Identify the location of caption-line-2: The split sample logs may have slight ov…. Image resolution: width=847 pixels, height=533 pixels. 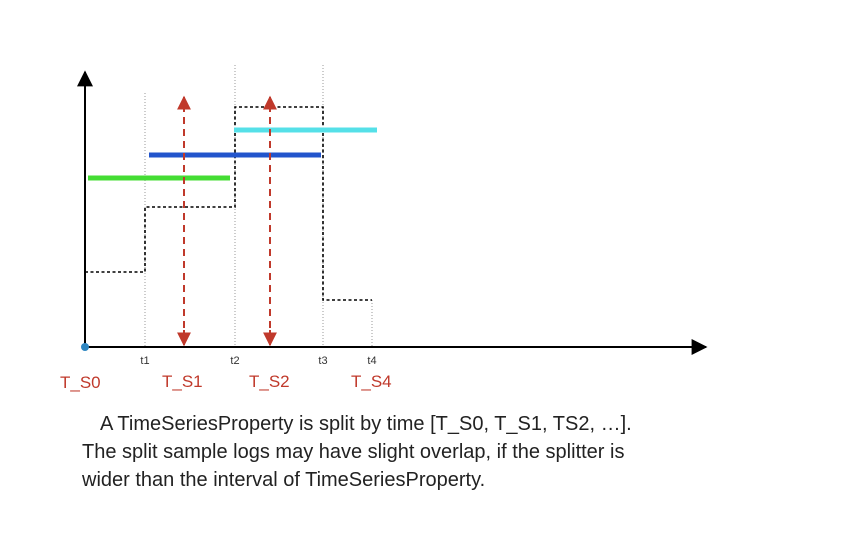
(353, 452).